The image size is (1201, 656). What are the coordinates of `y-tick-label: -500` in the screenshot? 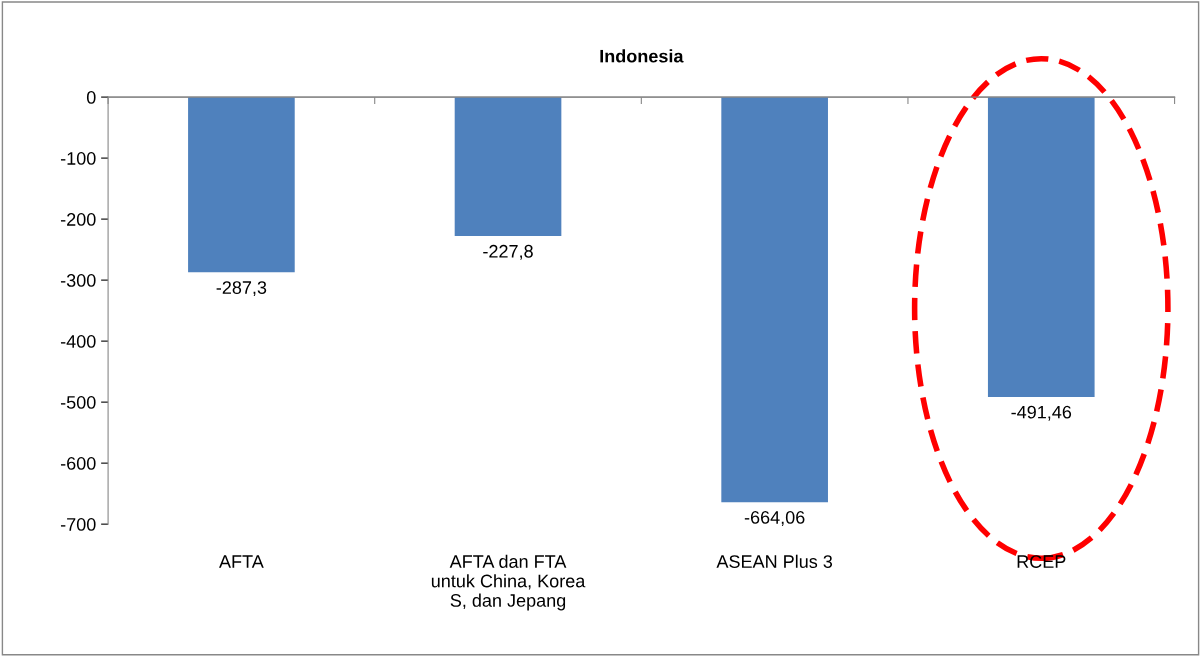 It's located at (78, 402).